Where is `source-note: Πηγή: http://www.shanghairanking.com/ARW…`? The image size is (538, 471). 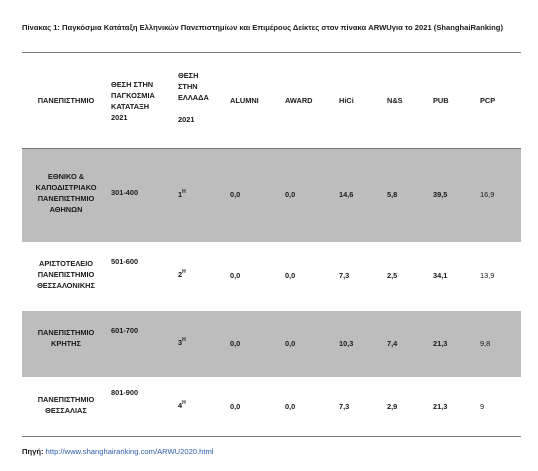
source-note: Πηγή: http://www.shanghairanking.com/ARW… is located at coordinates (118, 451).